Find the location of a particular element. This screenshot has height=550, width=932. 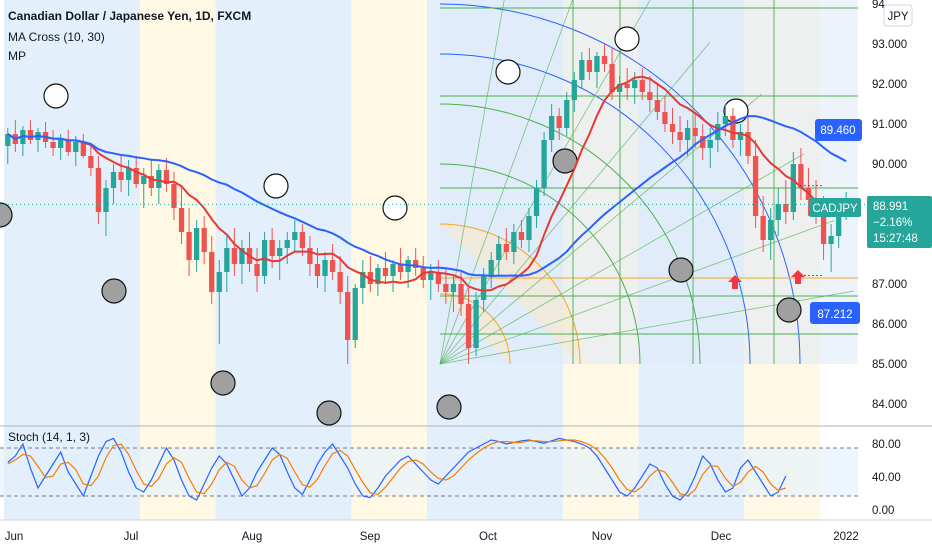

currency-button: JPY is located at coordinates (898, 15).